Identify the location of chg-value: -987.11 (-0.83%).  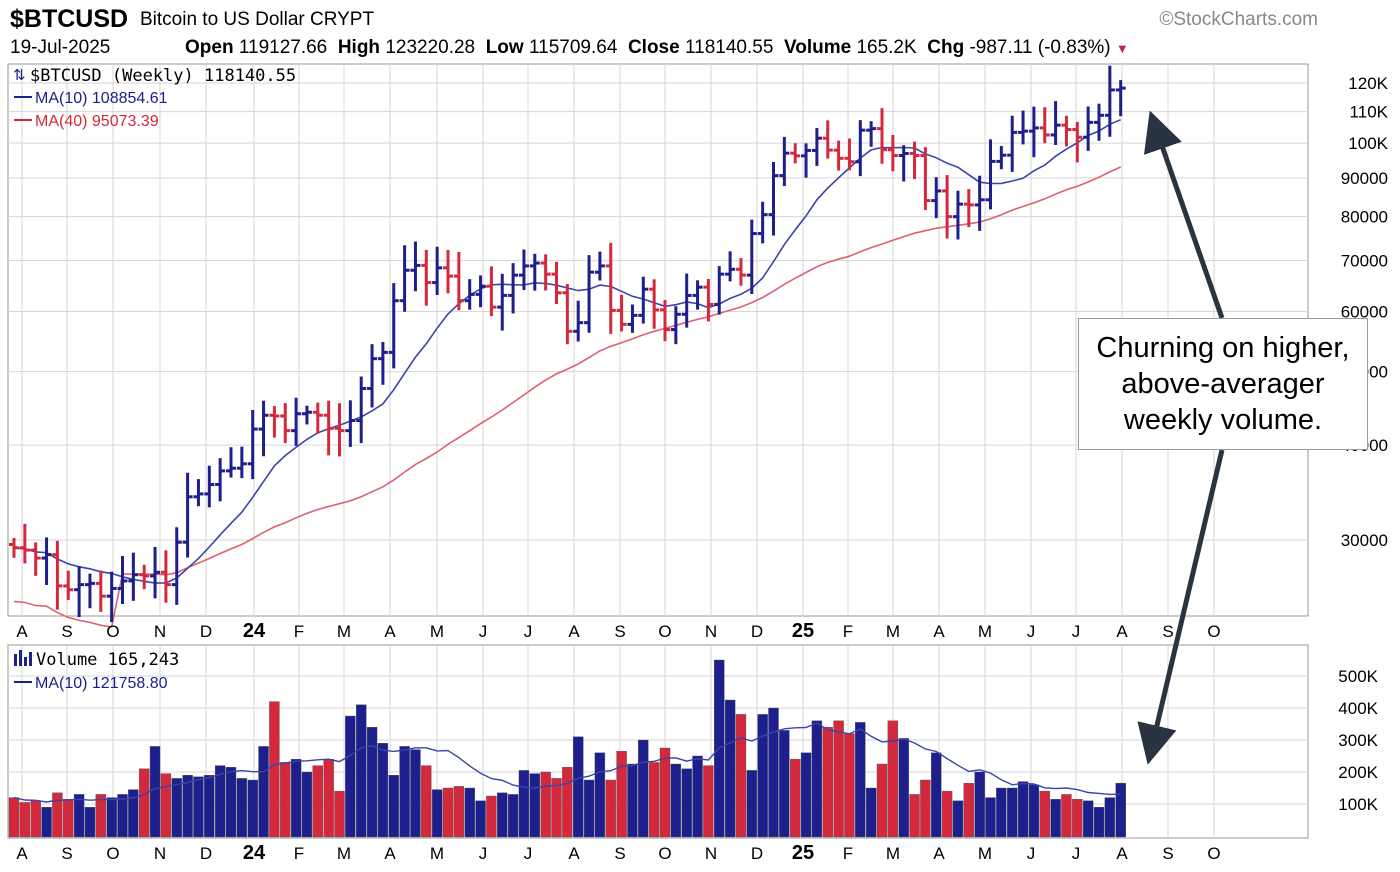
(1040, 47).